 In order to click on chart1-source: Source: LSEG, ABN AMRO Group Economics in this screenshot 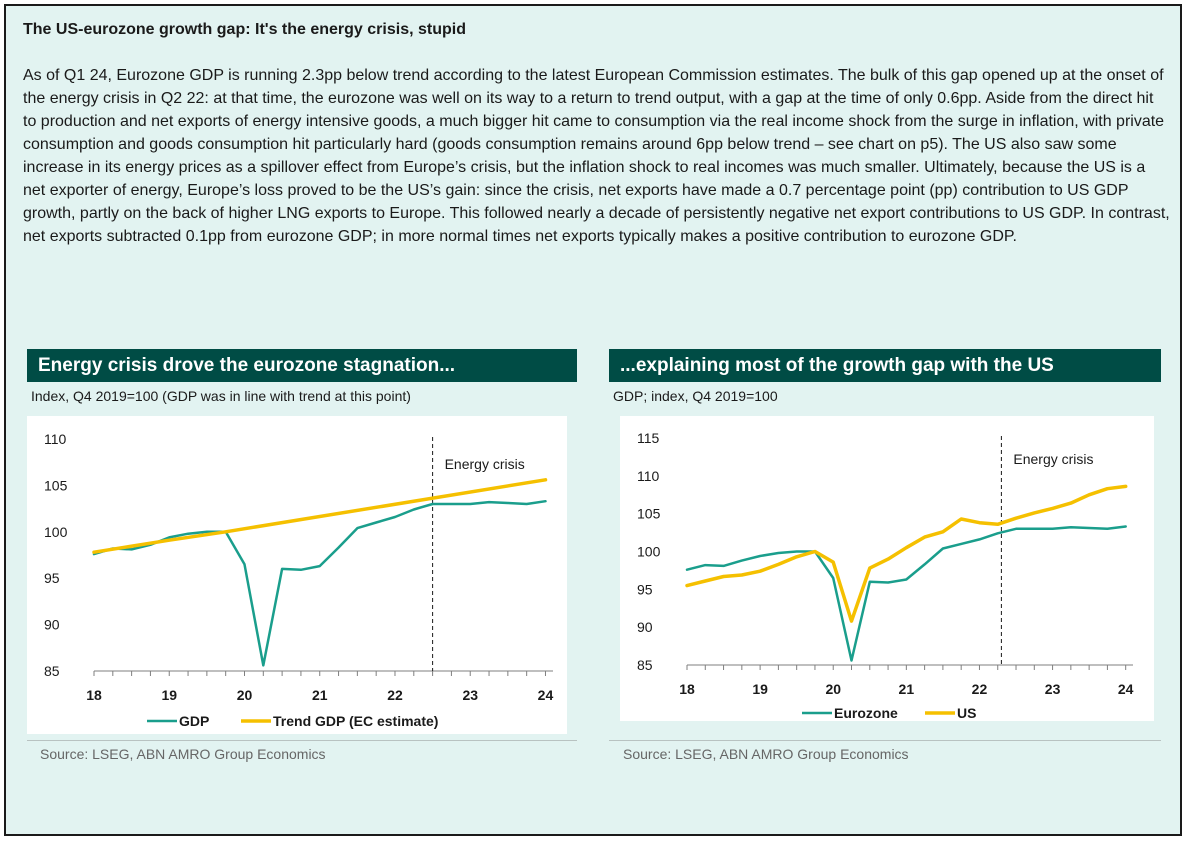, I will do `click(183, 754)`.